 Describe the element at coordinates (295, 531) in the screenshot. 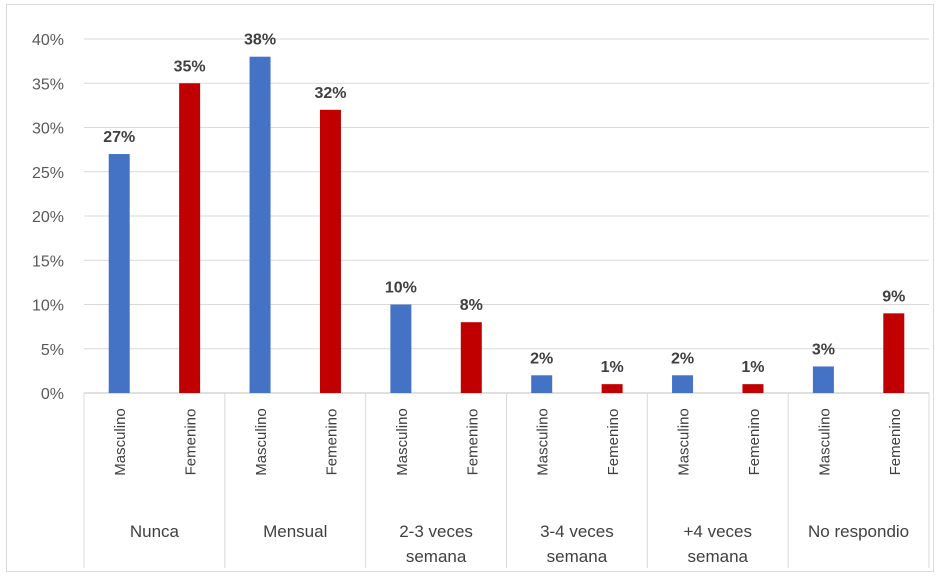

I see `category-label: Mensual` at that location.